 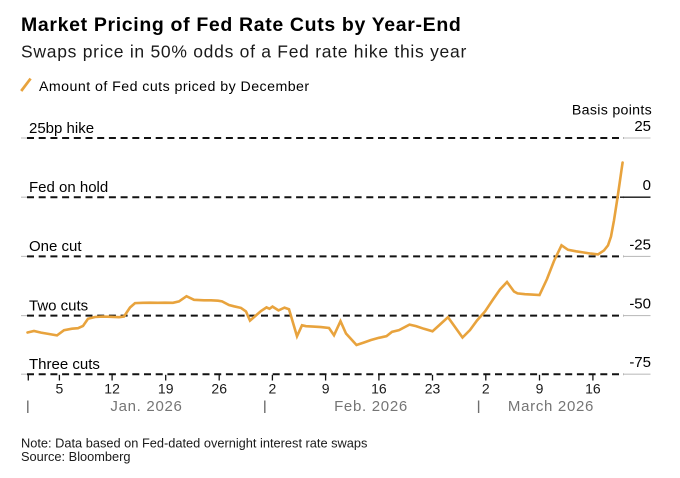 I want to click on svg-text: 26, so click(x=219, y=389).